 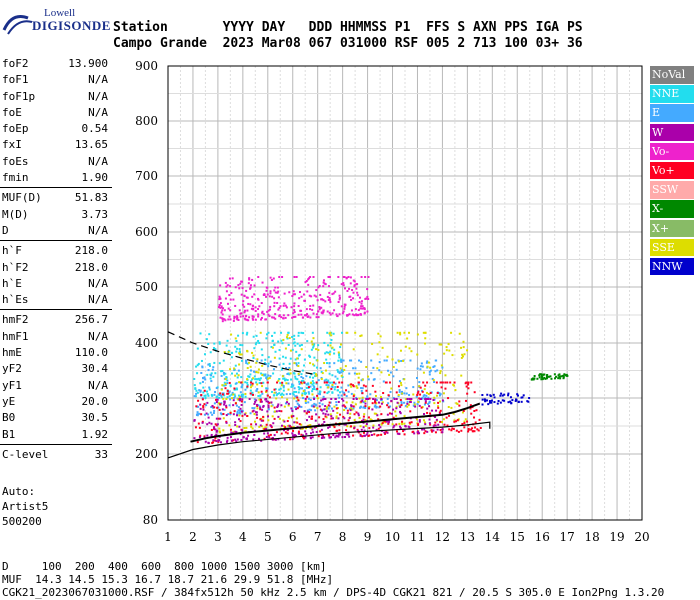 What do you see at coordinates (56, 162) in the screenshot?
I see `param-row: foEs N/A` at bounding box center [56, 162].